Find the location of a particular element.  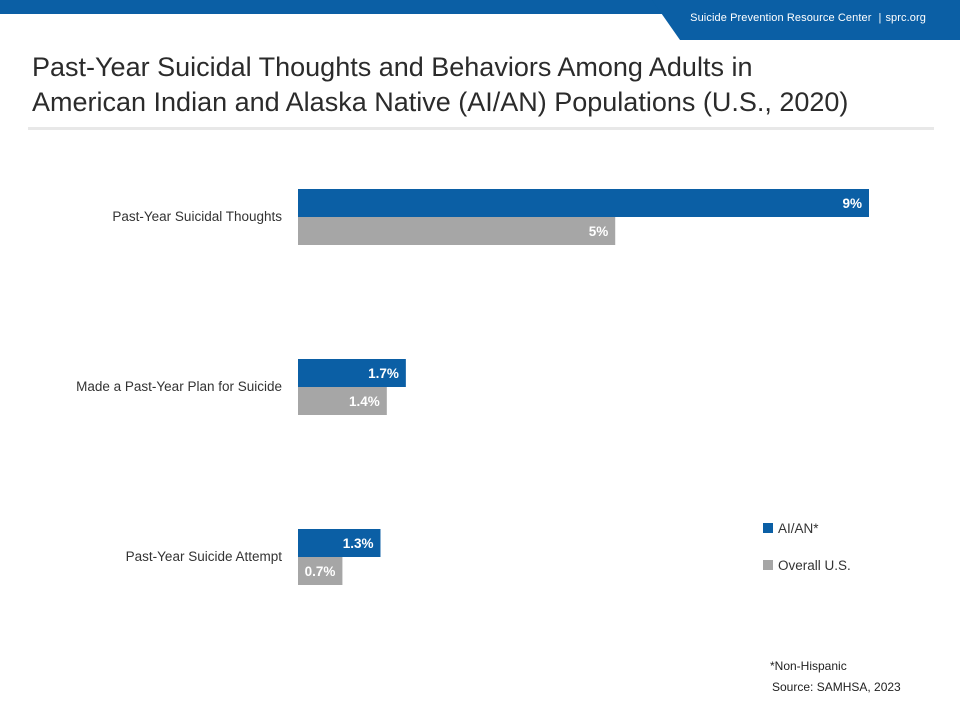

legend-label-aian: AI/AN* is located at coordinates (798, 528).